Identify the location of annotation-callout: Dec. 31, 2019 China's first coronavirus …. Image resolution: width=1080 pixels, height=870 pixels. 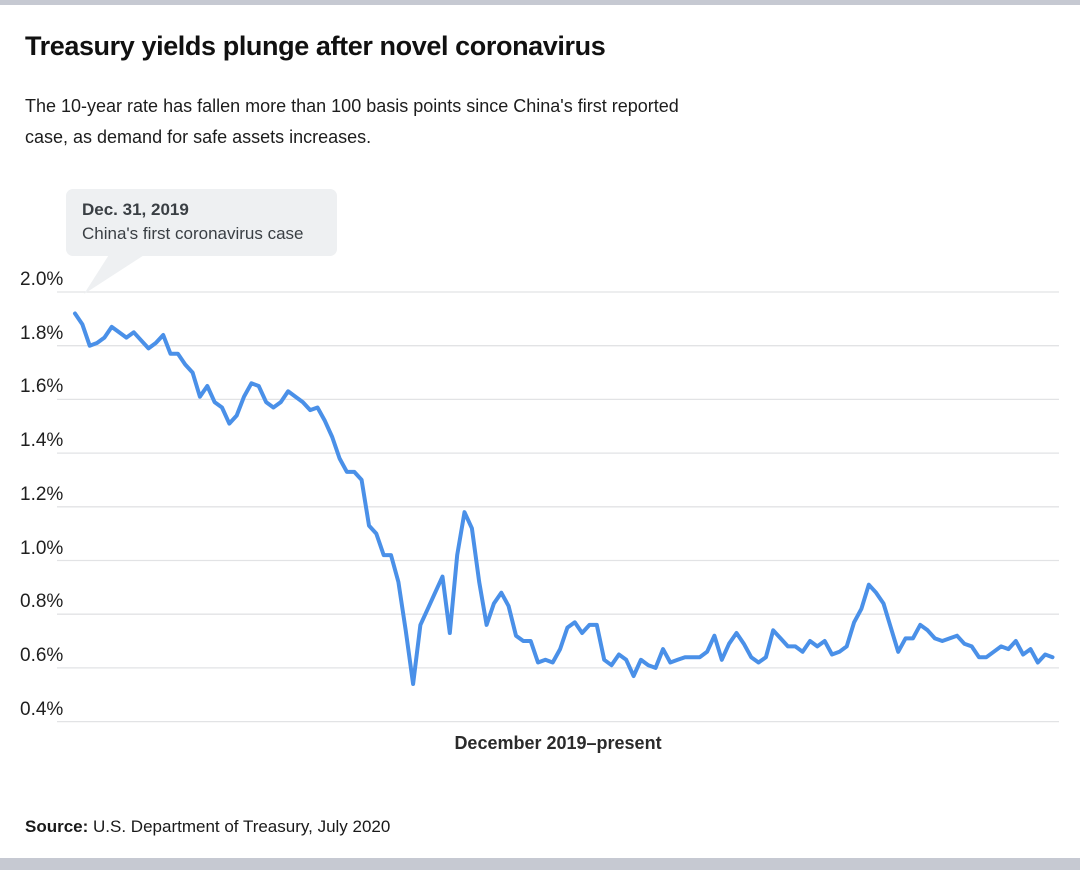
(201, 222).